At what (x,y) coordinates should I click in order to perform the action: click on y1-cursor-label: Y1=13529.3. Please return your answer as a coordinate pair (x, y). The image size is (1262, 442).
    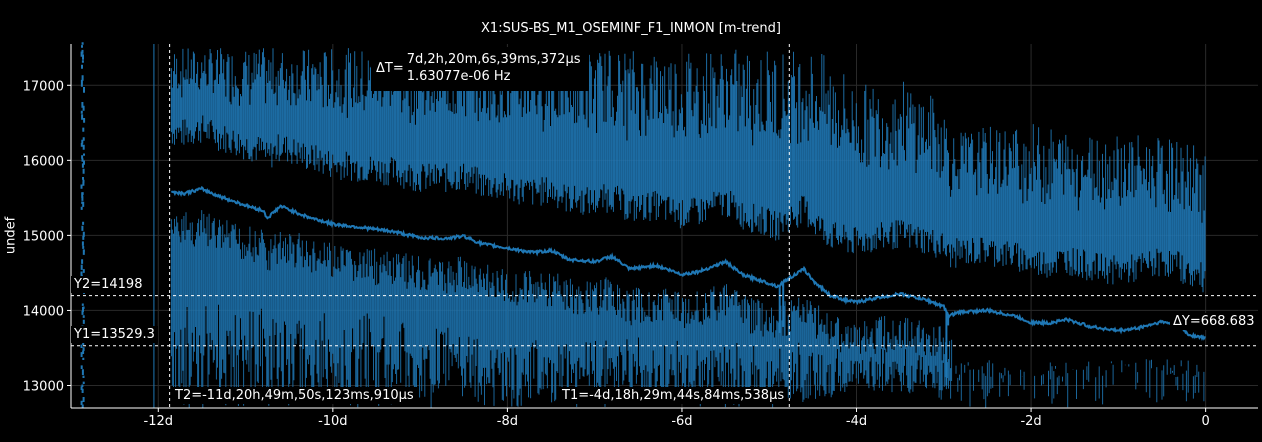
    Looking at the image, I should click on (114, 334).